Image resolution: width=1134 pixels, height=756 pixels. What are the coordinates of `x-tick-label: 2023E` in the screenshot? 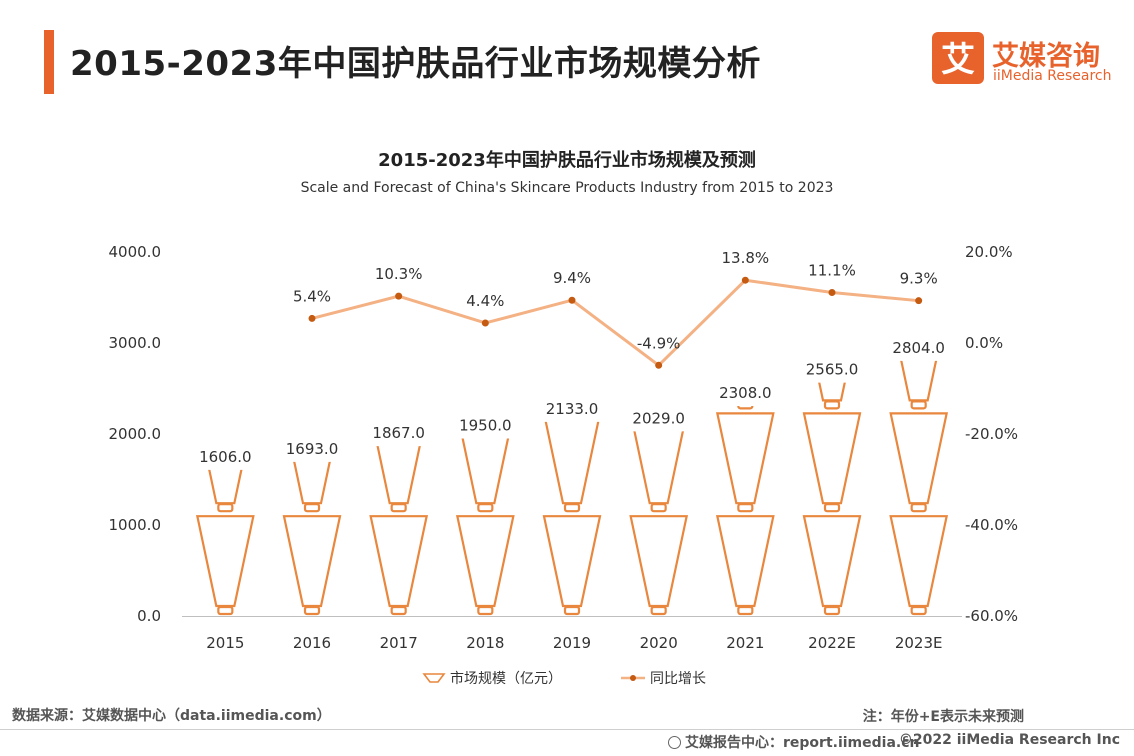 It's located at (919, 643).